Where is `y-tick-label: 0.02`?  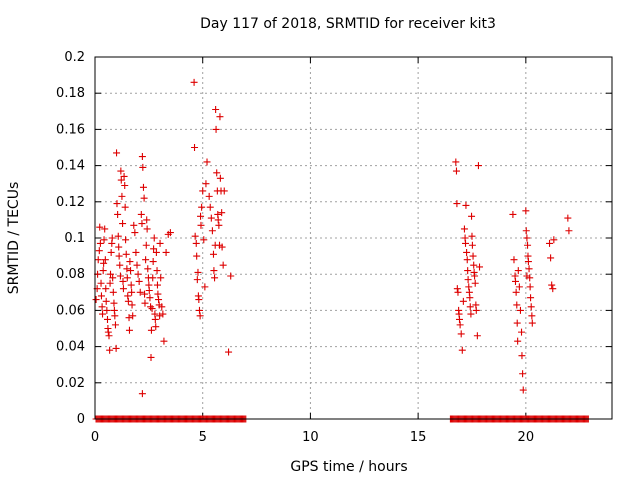
y-tick-label: 0.02 is located at coordinates (70, 383).